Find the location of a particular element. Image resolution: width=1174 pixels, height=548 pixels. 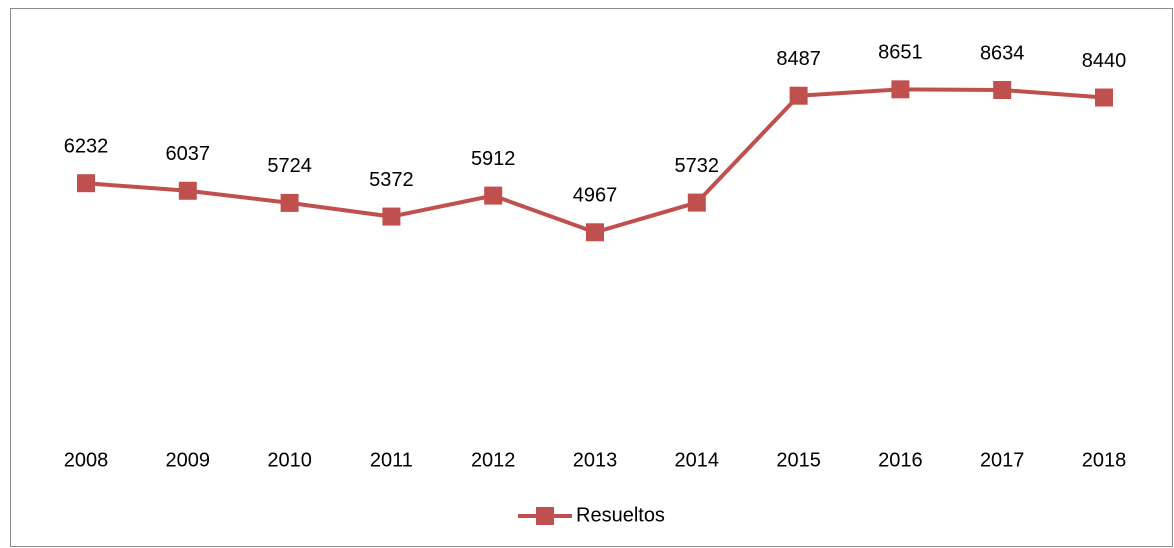

data-label: 8651 is located at coordinates (900, 53).